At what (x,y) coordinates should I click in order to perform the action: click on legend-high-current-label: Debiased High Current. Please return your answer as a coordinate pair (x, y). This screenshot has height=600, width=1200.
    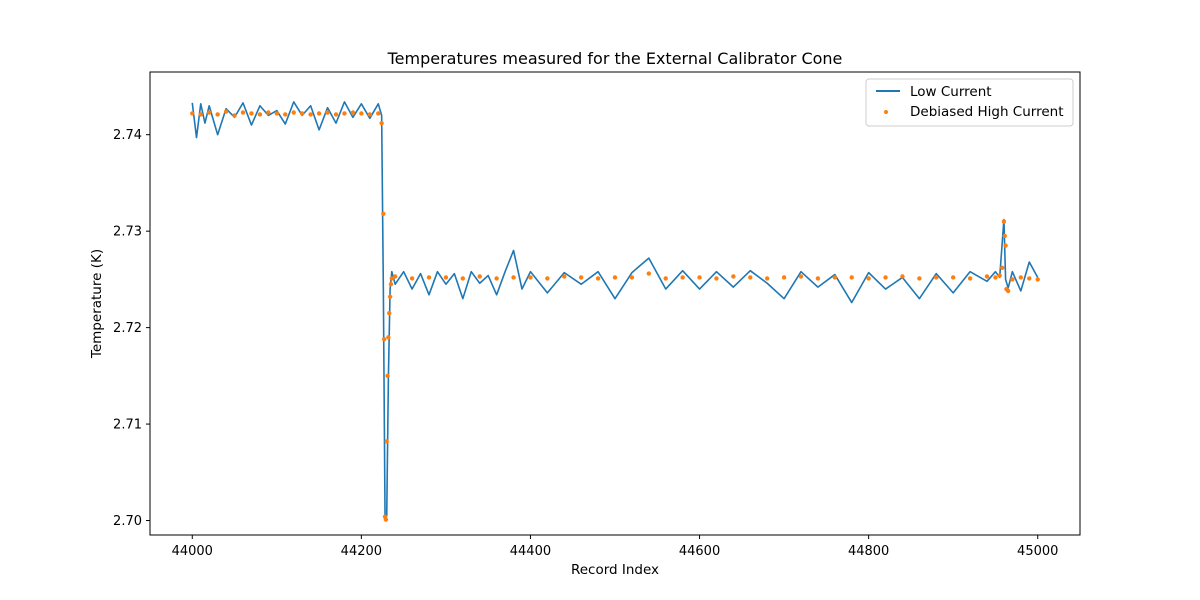
    Looking at the image, I should click on (987, 112).